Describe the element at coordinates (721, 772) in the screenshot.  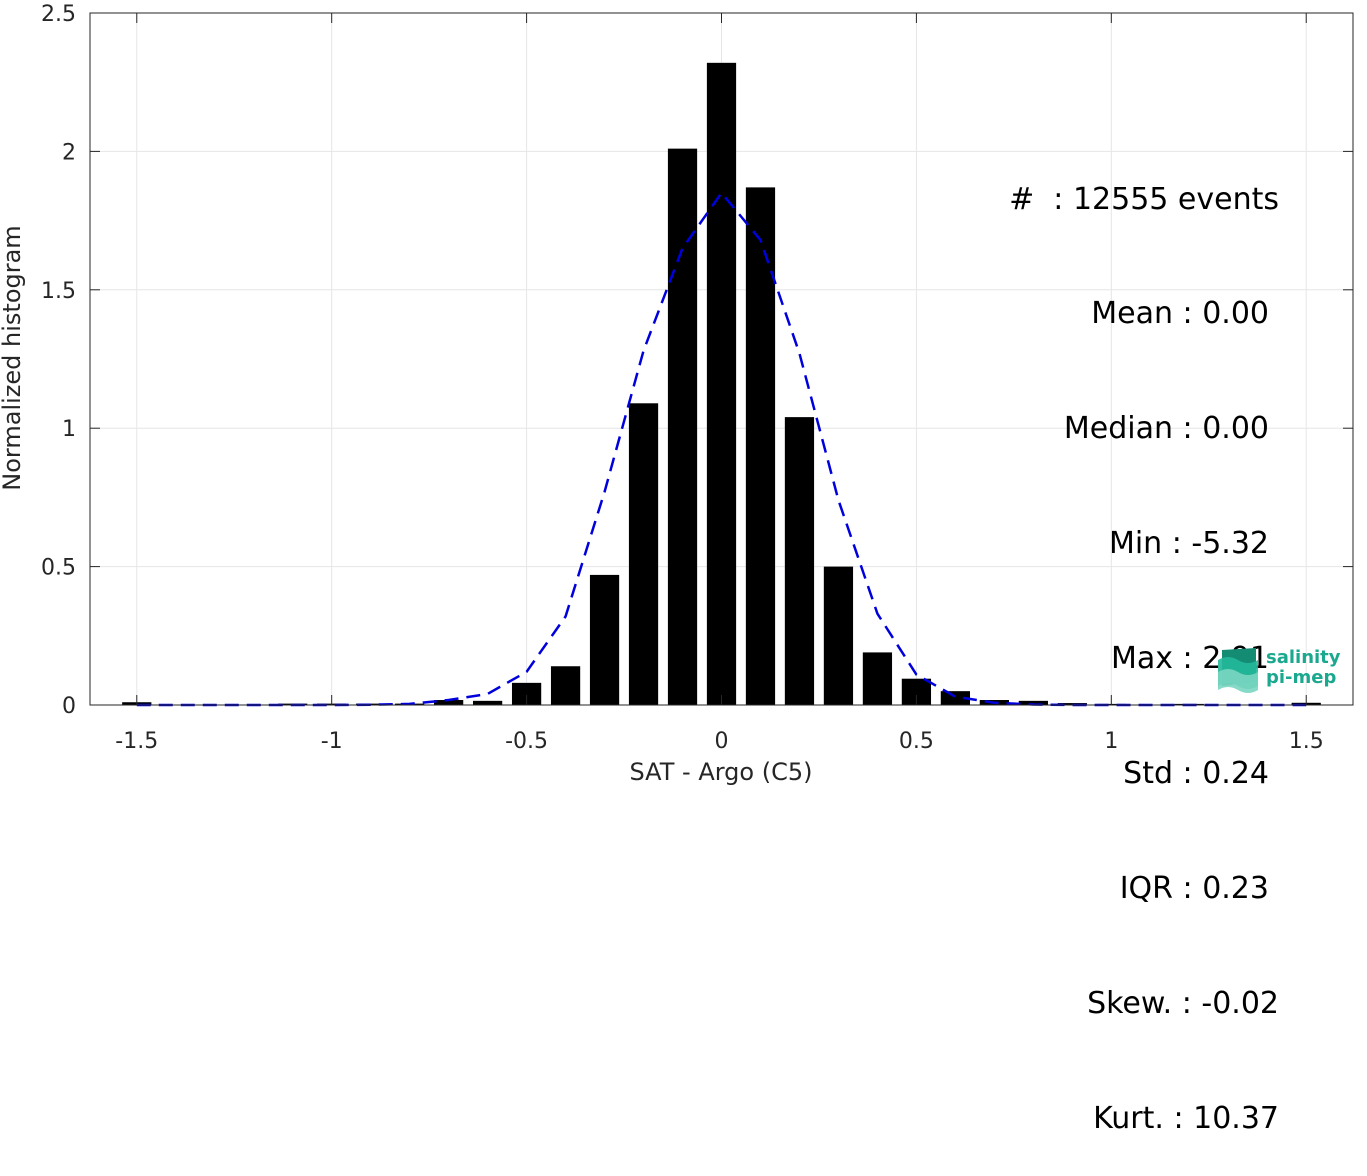
I see `x-axis-label: SAT - Argo (C5)` at that location.